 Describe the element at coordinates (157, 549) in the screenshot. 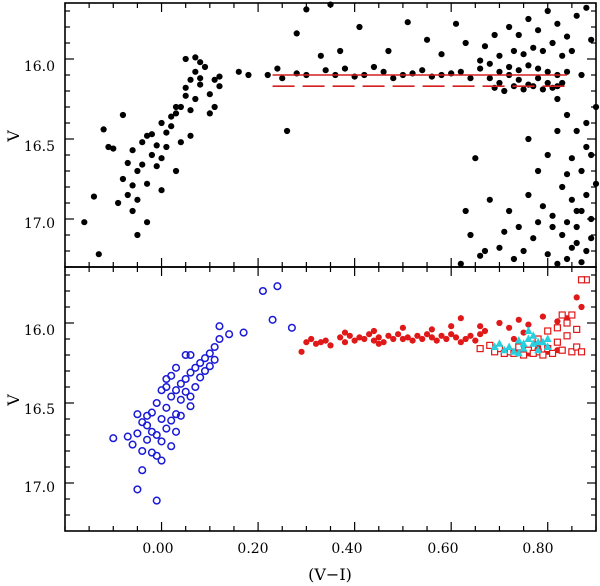

I see `x-tick-label-0: 0.00` at that location.